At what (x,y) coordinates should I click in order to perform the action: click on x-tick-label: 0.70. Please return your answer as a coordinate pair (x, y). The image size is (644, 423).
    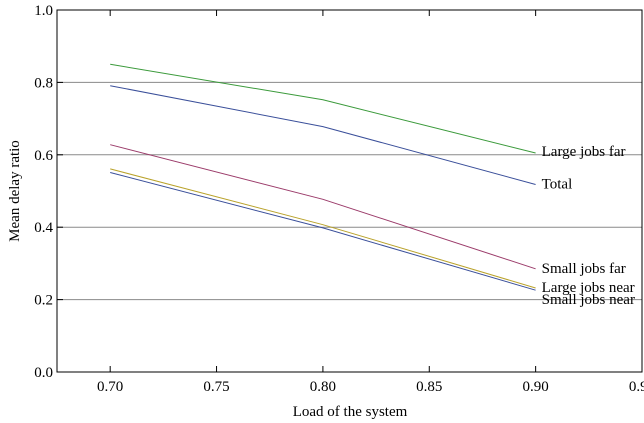
    Looking at the image, I should click on (110, 387).